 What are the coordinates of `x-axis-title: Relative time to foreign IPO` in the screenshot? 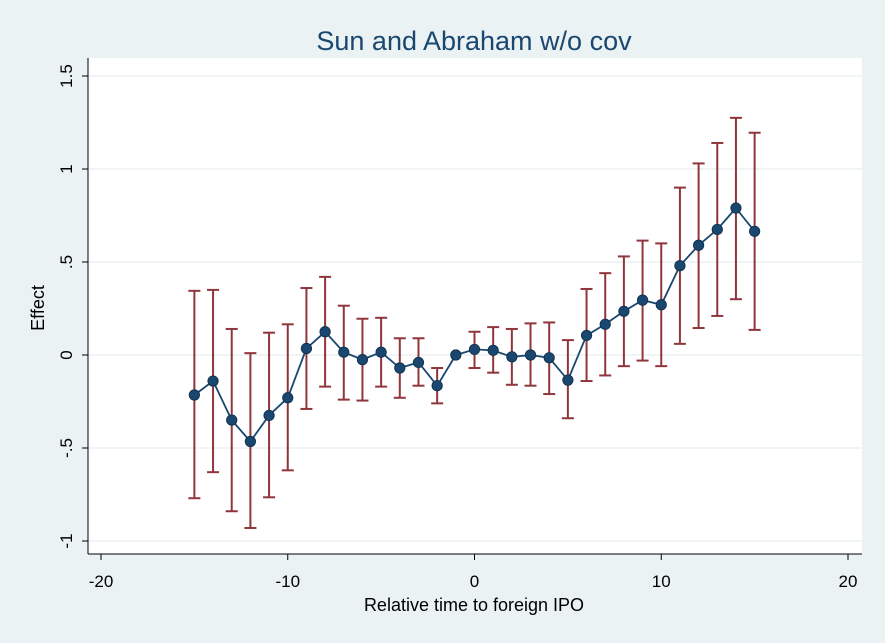 It's located at (474, 605).